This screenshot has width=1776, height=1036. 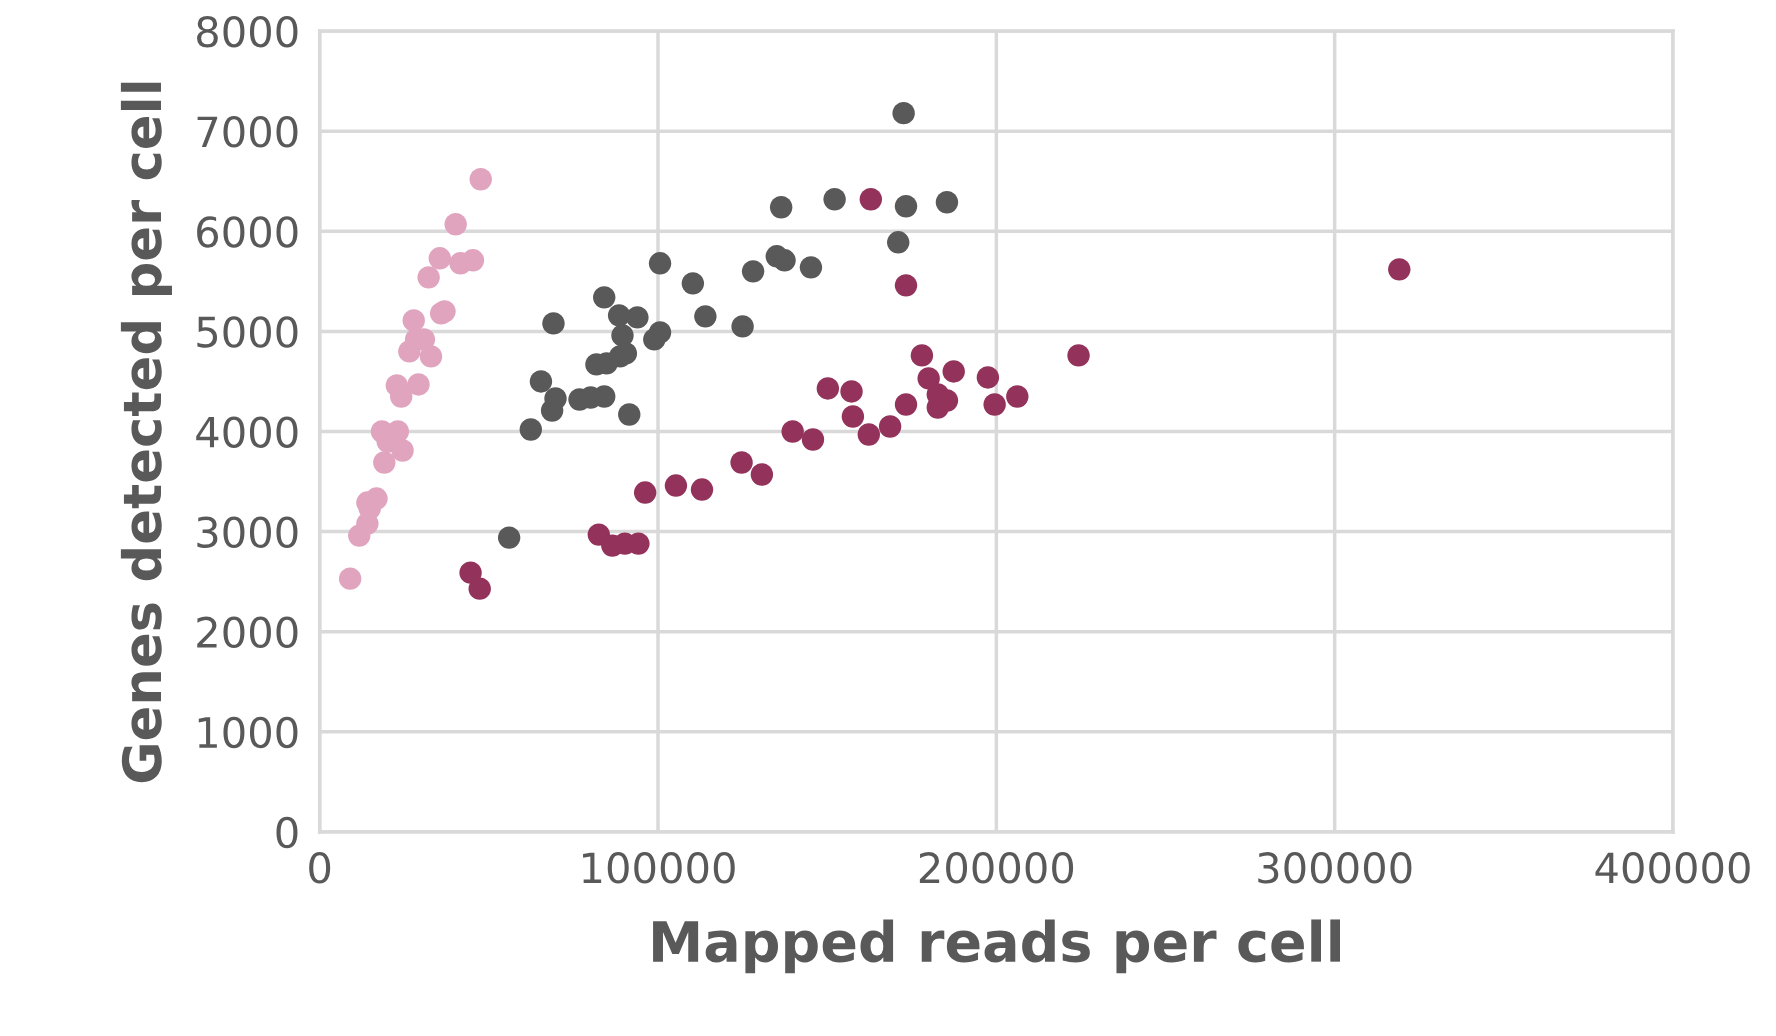 I want to click on x-tick-label: 100000, so click(x=659, y=868).